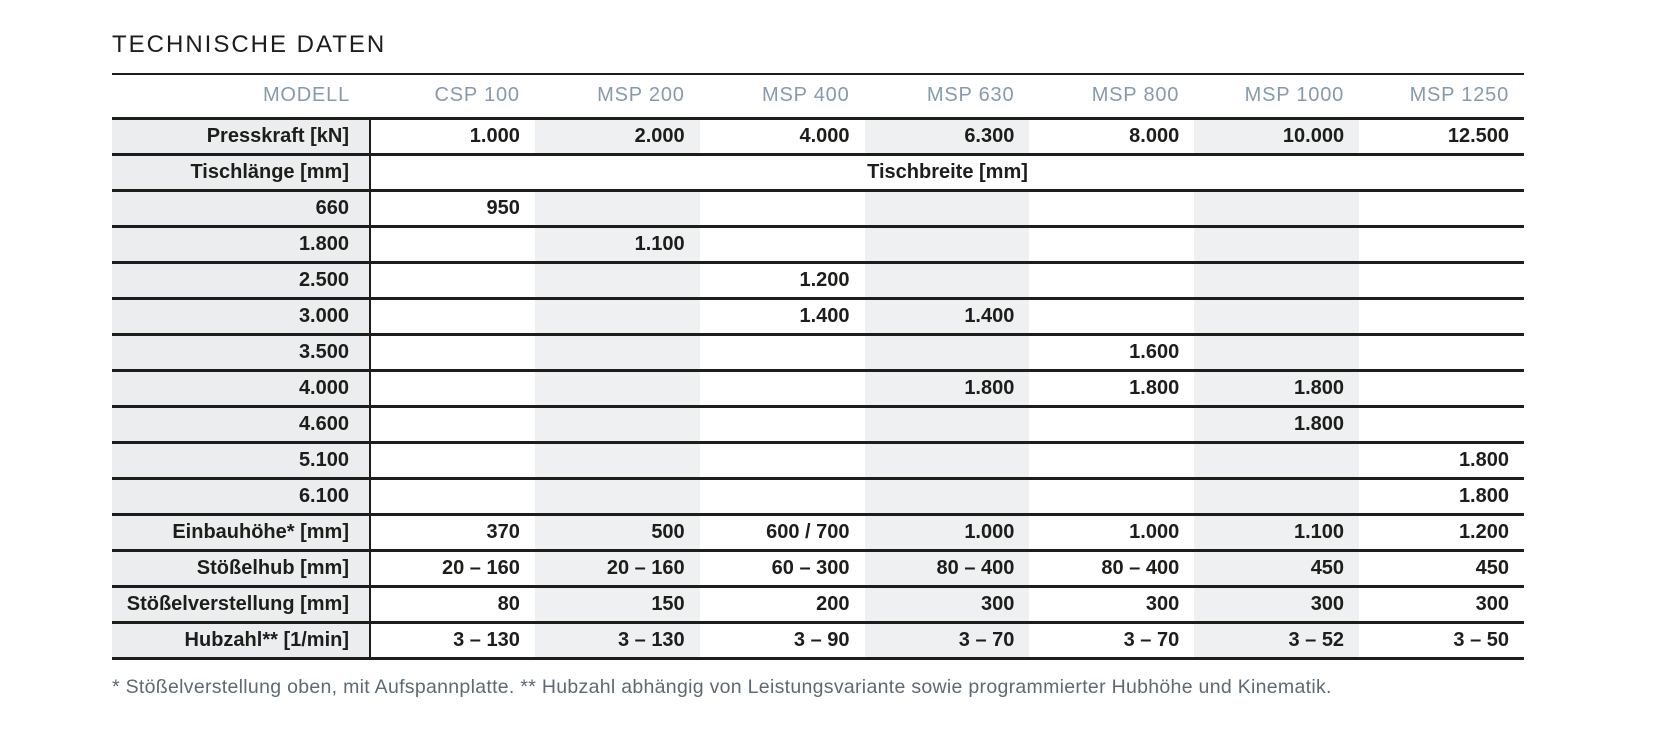 The image size is (1654, 755). I want to click on table-row: 2.500 1.200, so click(818, 280).